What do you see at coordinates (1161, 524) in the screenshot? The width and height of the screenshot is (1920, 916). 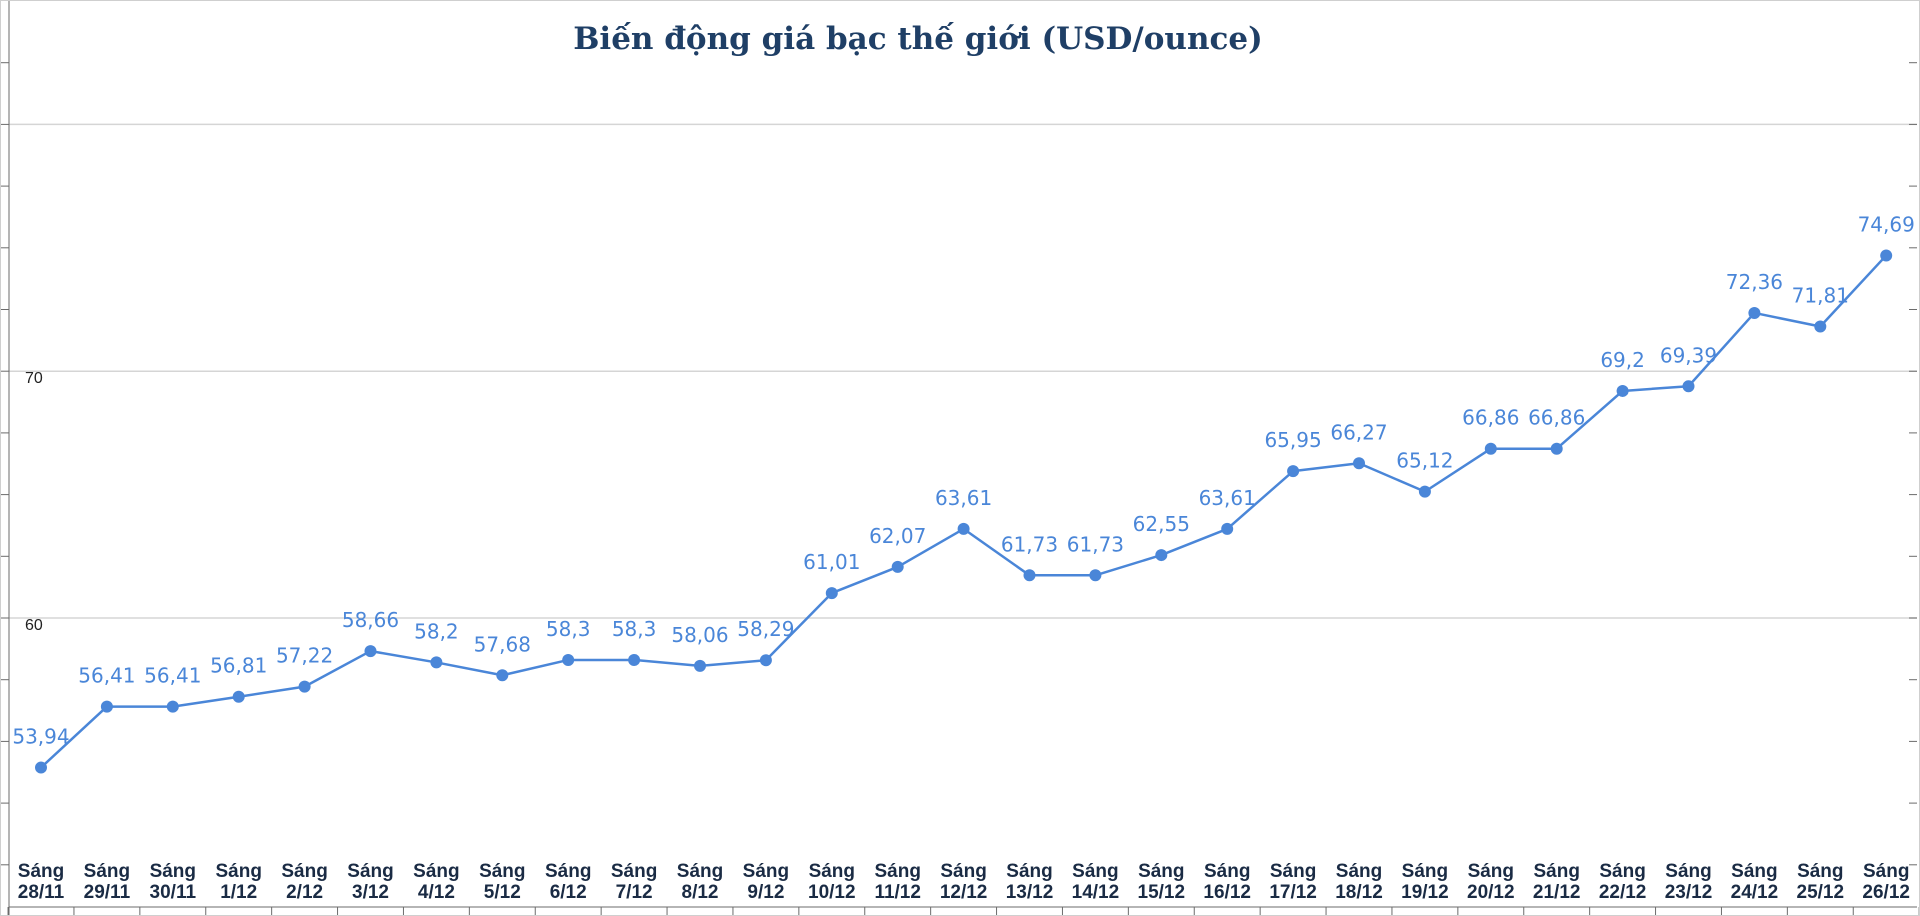 I see `data-label: 62,55` at bounding box center [1161, 524].